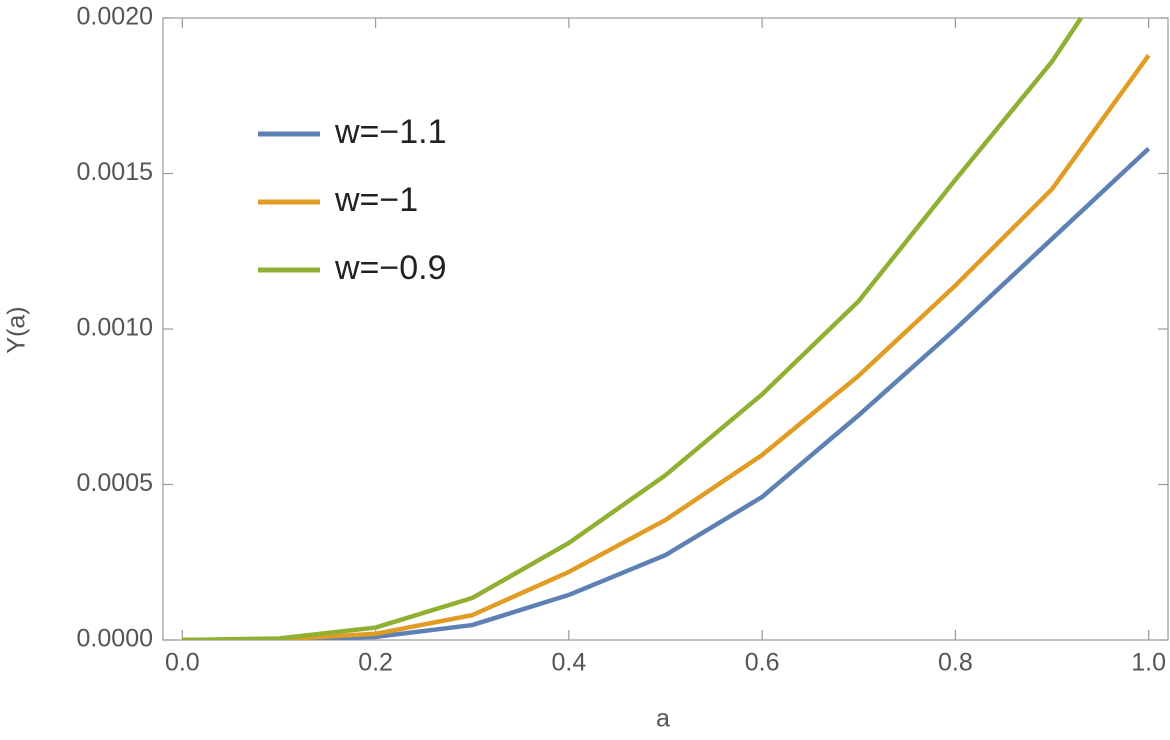  Describe the element at coordinates (17, 329) in the screenshot. I see `y-axis-label: Y(a)` at that location.